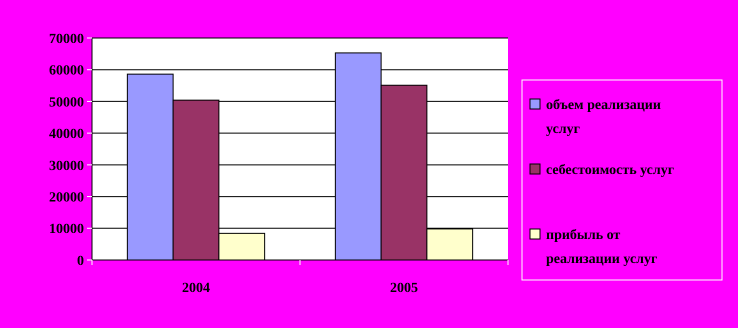 This screenshot has width=738, height=328. Describe the element at coordinates (602, 247) in the screenshot. I see `legend-label: прибыль от реализации услуг` at that location.